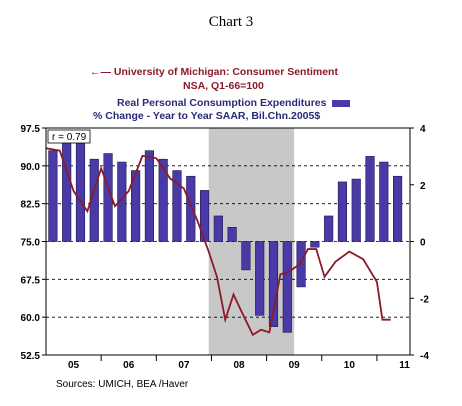 Image resolution: width=462 pixels, height=406 pixels. What do you see at coordinates (31, 356) in the screenshot?
I see `left-axis-label: 52.5` at bounding box center [31, 356].